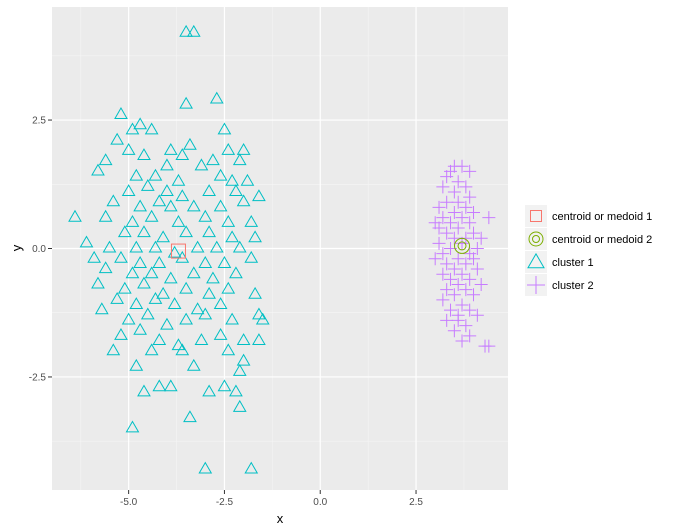 The image size is (687, 532). What do you see at coordinates (536, 260) in the screenshot?
I see `legend-triangle-icon` at bounding box center [536, 260].